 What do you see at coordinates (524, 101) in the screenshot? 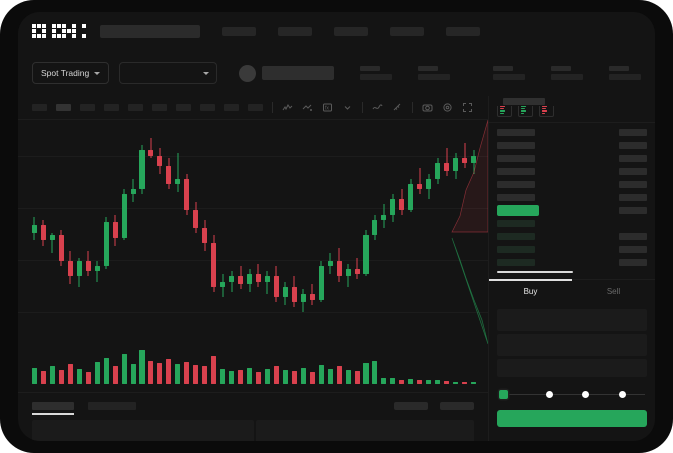
I see `col-header-price` at bounding box center [524, 101].